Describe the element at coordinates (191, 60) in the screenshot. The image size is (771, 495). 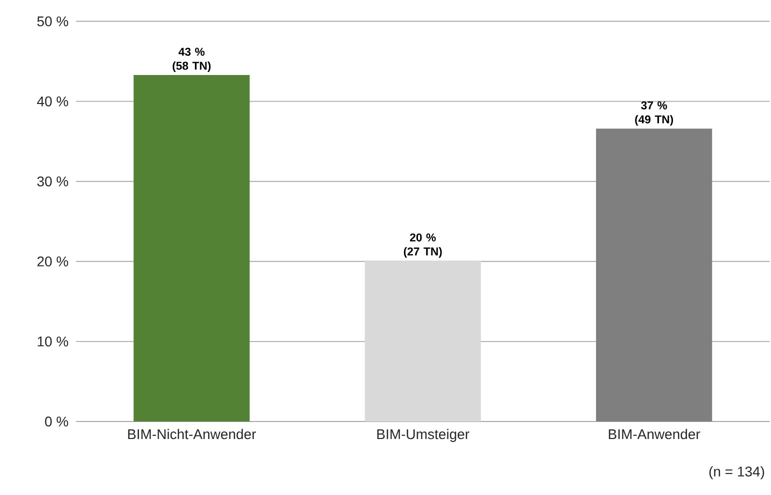
I see `data-label: 43 % (58 TN)` at that location.